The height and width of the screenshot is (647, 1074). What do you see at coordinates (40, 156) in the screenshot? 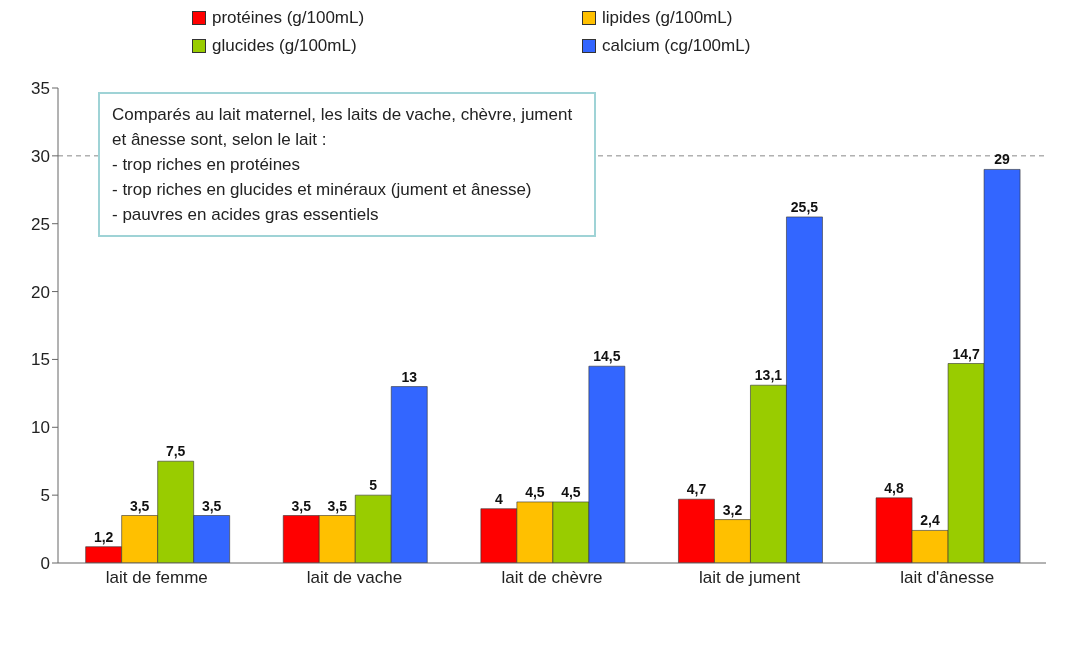
I see `y-tick-label: 30` at bounding box center [40, 156].